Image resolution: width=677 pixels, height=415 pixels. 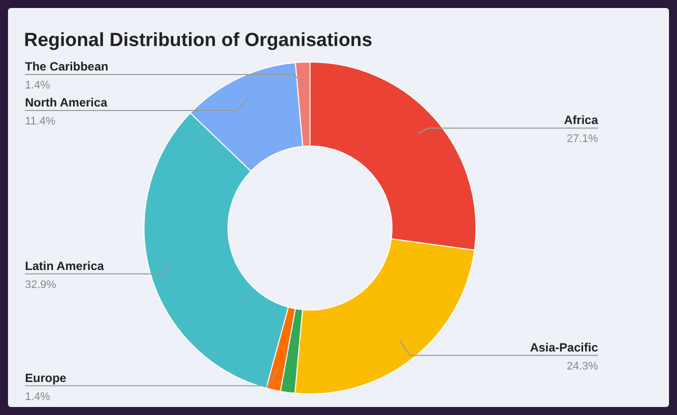 I want to click on slice-label: North America, so click(x=66, y=102).